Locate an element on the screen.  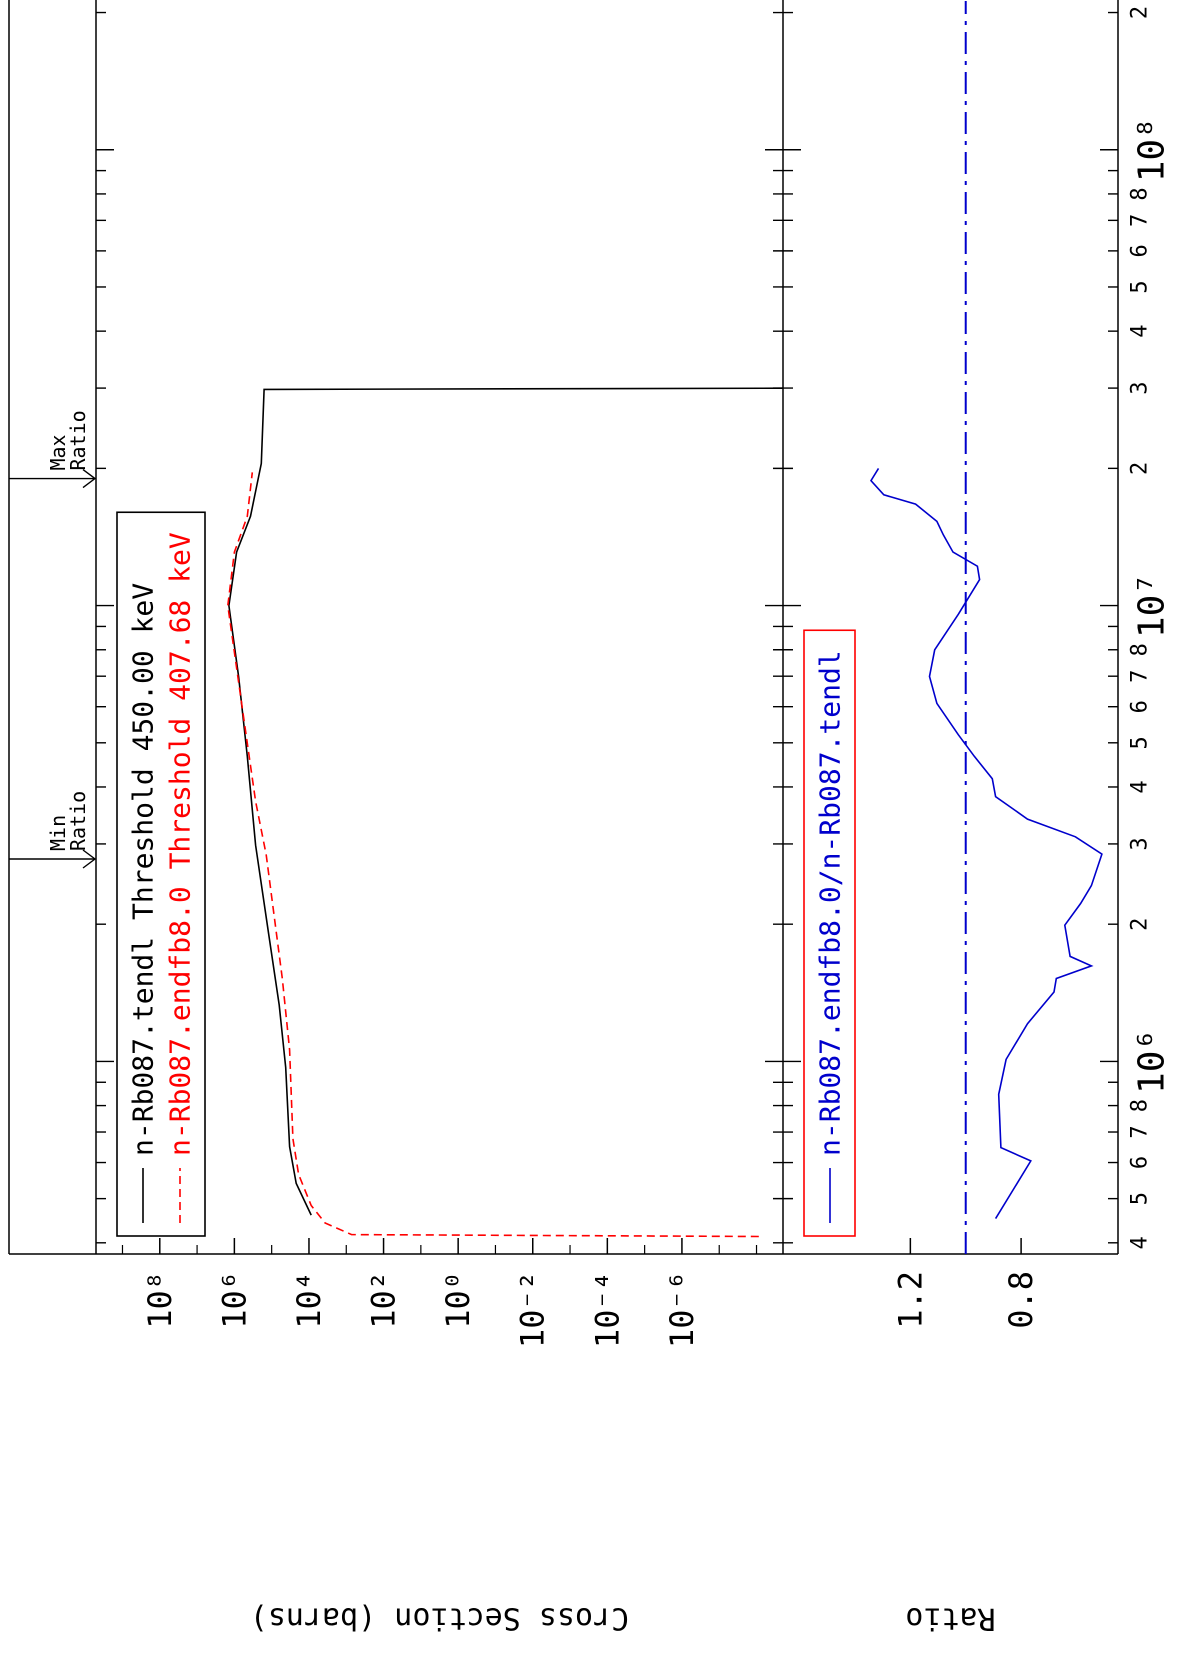
legend-label: n-Rb087.tendl Threshold 450.00 keV is located at coordinates (143, 869).